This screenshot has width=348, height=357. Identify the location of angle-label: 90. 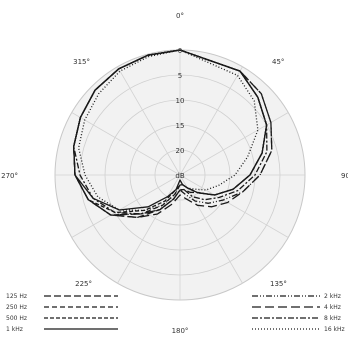
(344, 176).